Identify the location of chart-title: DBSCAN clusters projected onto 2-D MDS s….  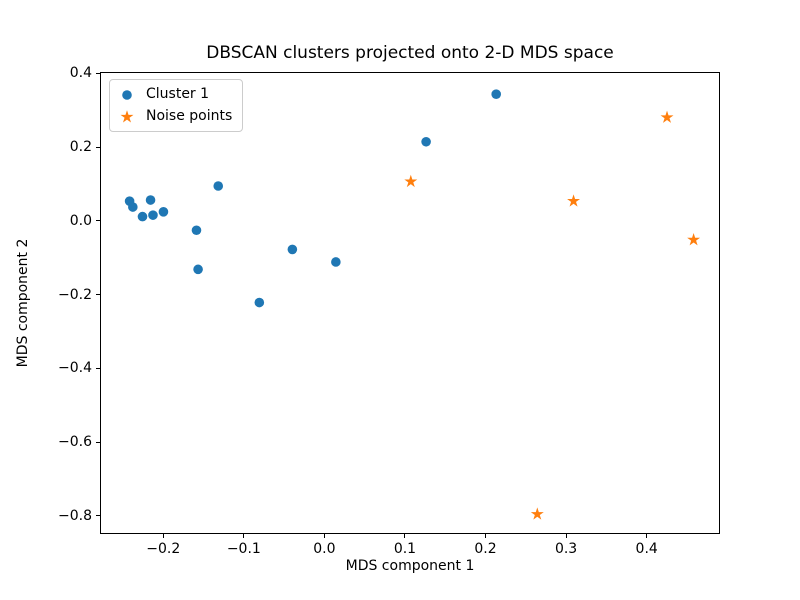
(410, 53).